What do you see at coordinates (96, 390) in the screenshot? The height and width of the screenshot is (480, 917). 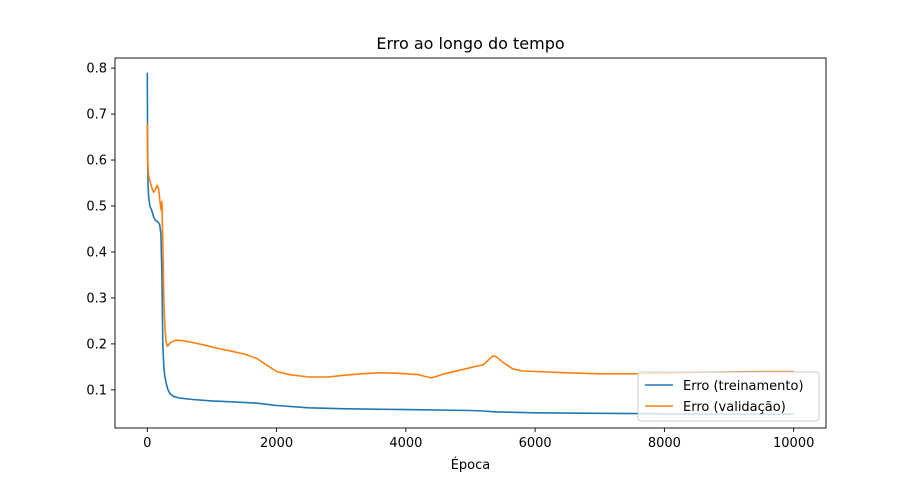 I see `y-tick-label: 0.1` at bounding box center [96, 390].